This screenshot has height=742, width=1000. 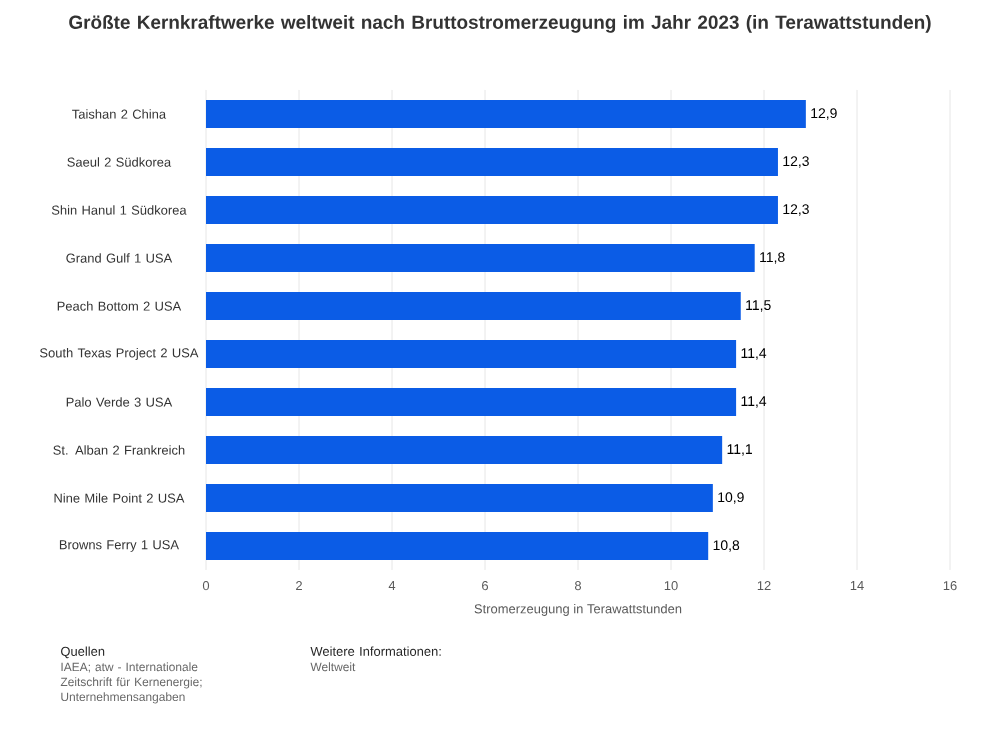 I want to click on chart-title: Größte Kernkraftwerke weltweit nach Bruttostromerzeugung im Jahr 2023 (in Terawattstunden), so click(x=500, y=24).